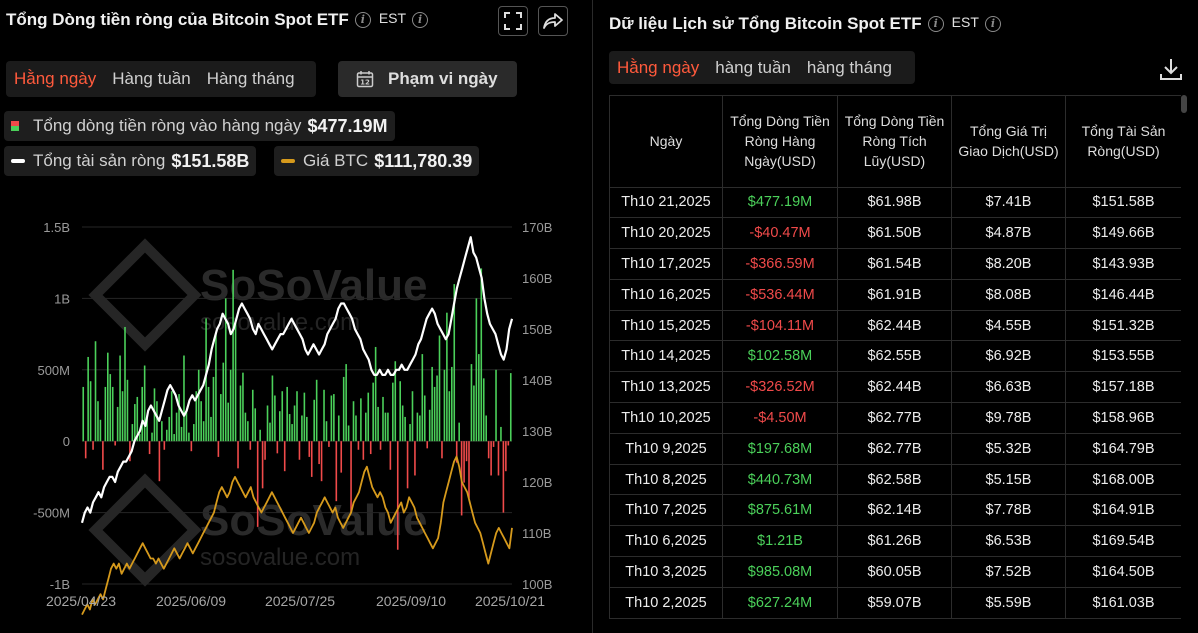 The width and height of the screenshot is (1198, 633). What do you see at coordinates (1123, 202) in the screenshot?
I see `cell-net-assets: $151.58B` at bounding box center [1123, 202].